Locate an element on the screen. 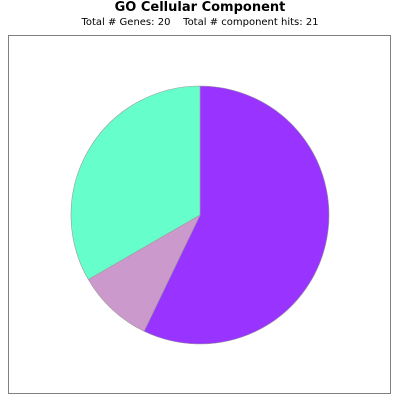  total-genes-label: Total # Genes: is located at coordinates (118, 22).